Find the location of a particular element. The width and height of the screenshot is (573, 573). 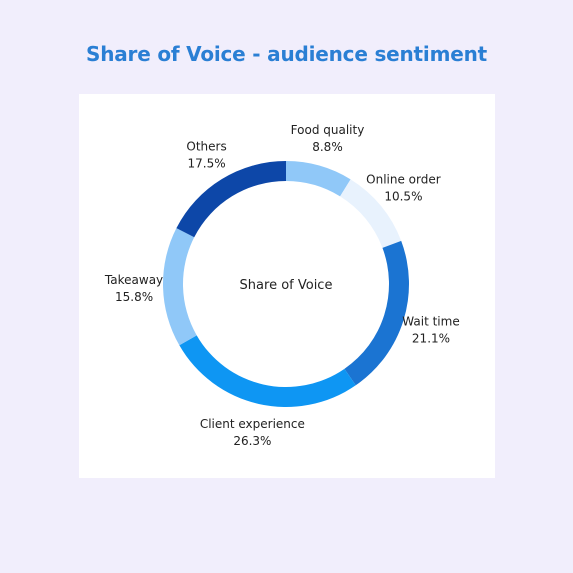

donut-slice-others is located at coordinates (231, 199).